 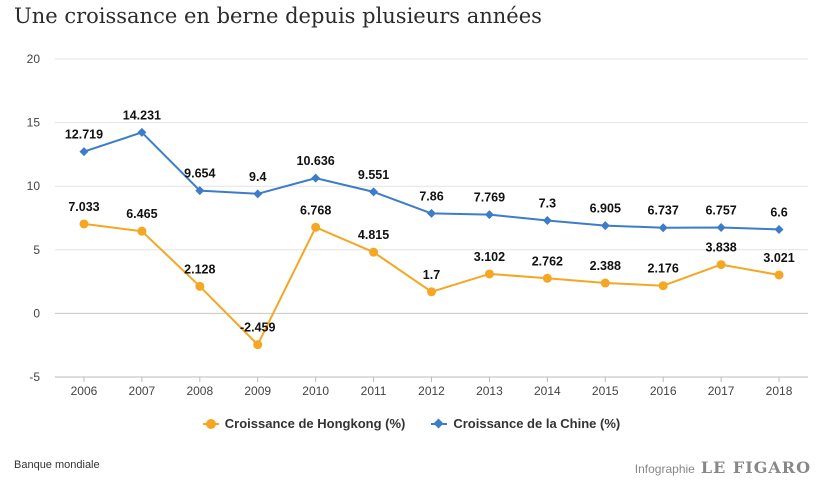 What do you see at coordinates (537, 423) in the screenshot?
I see `legend-label-chine: Croissance de la Chine (%)` at bounding box center [537, 423].